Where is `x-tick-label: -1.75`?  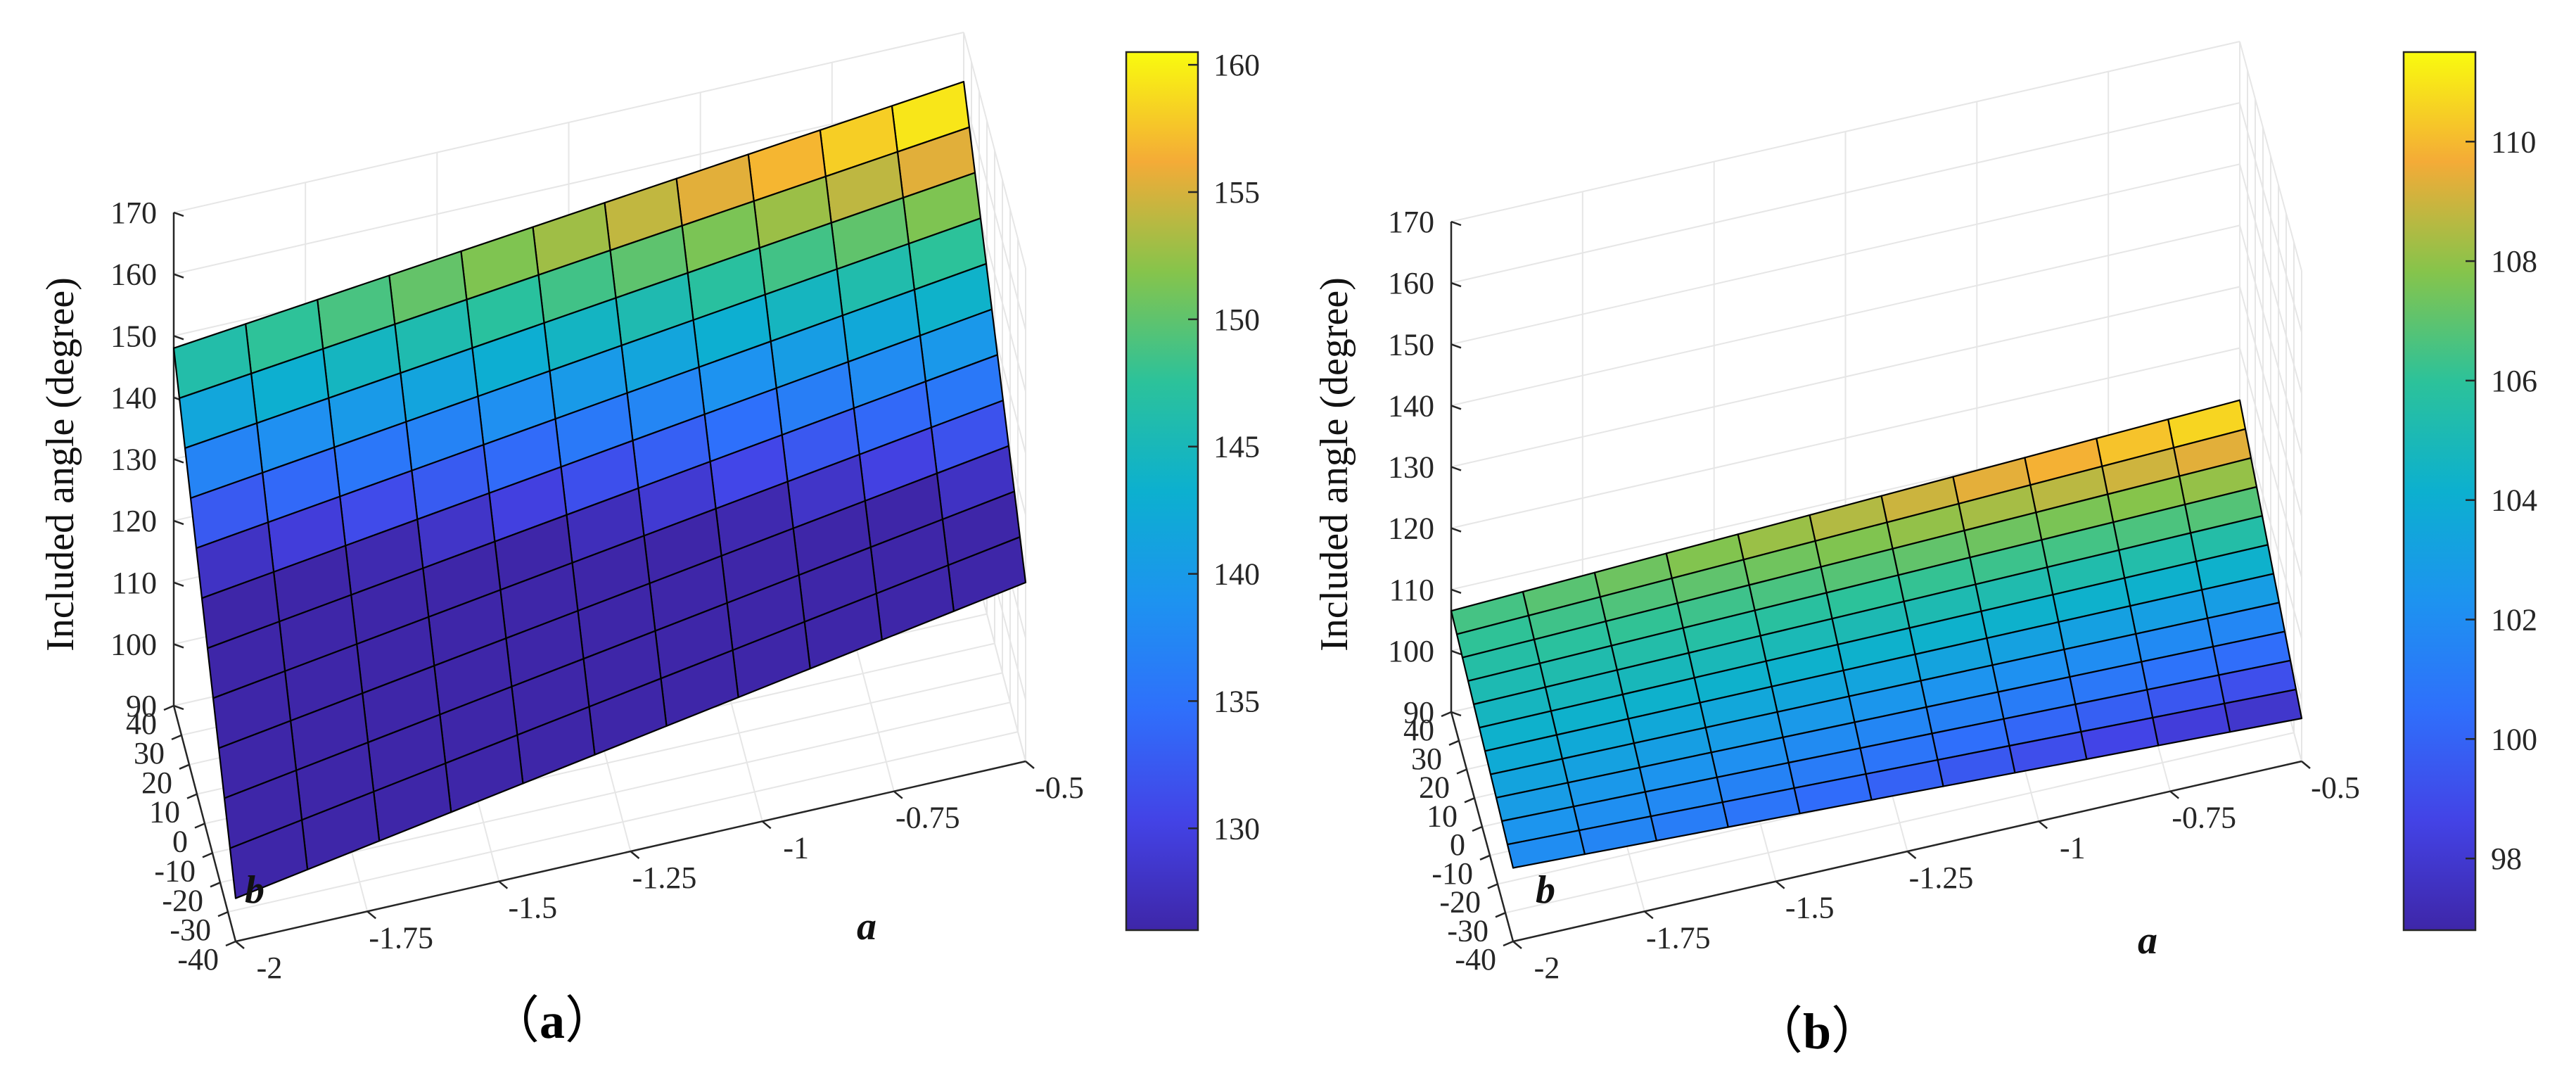
x-tick-label: -1.75 is located at coordinates (401, 937).